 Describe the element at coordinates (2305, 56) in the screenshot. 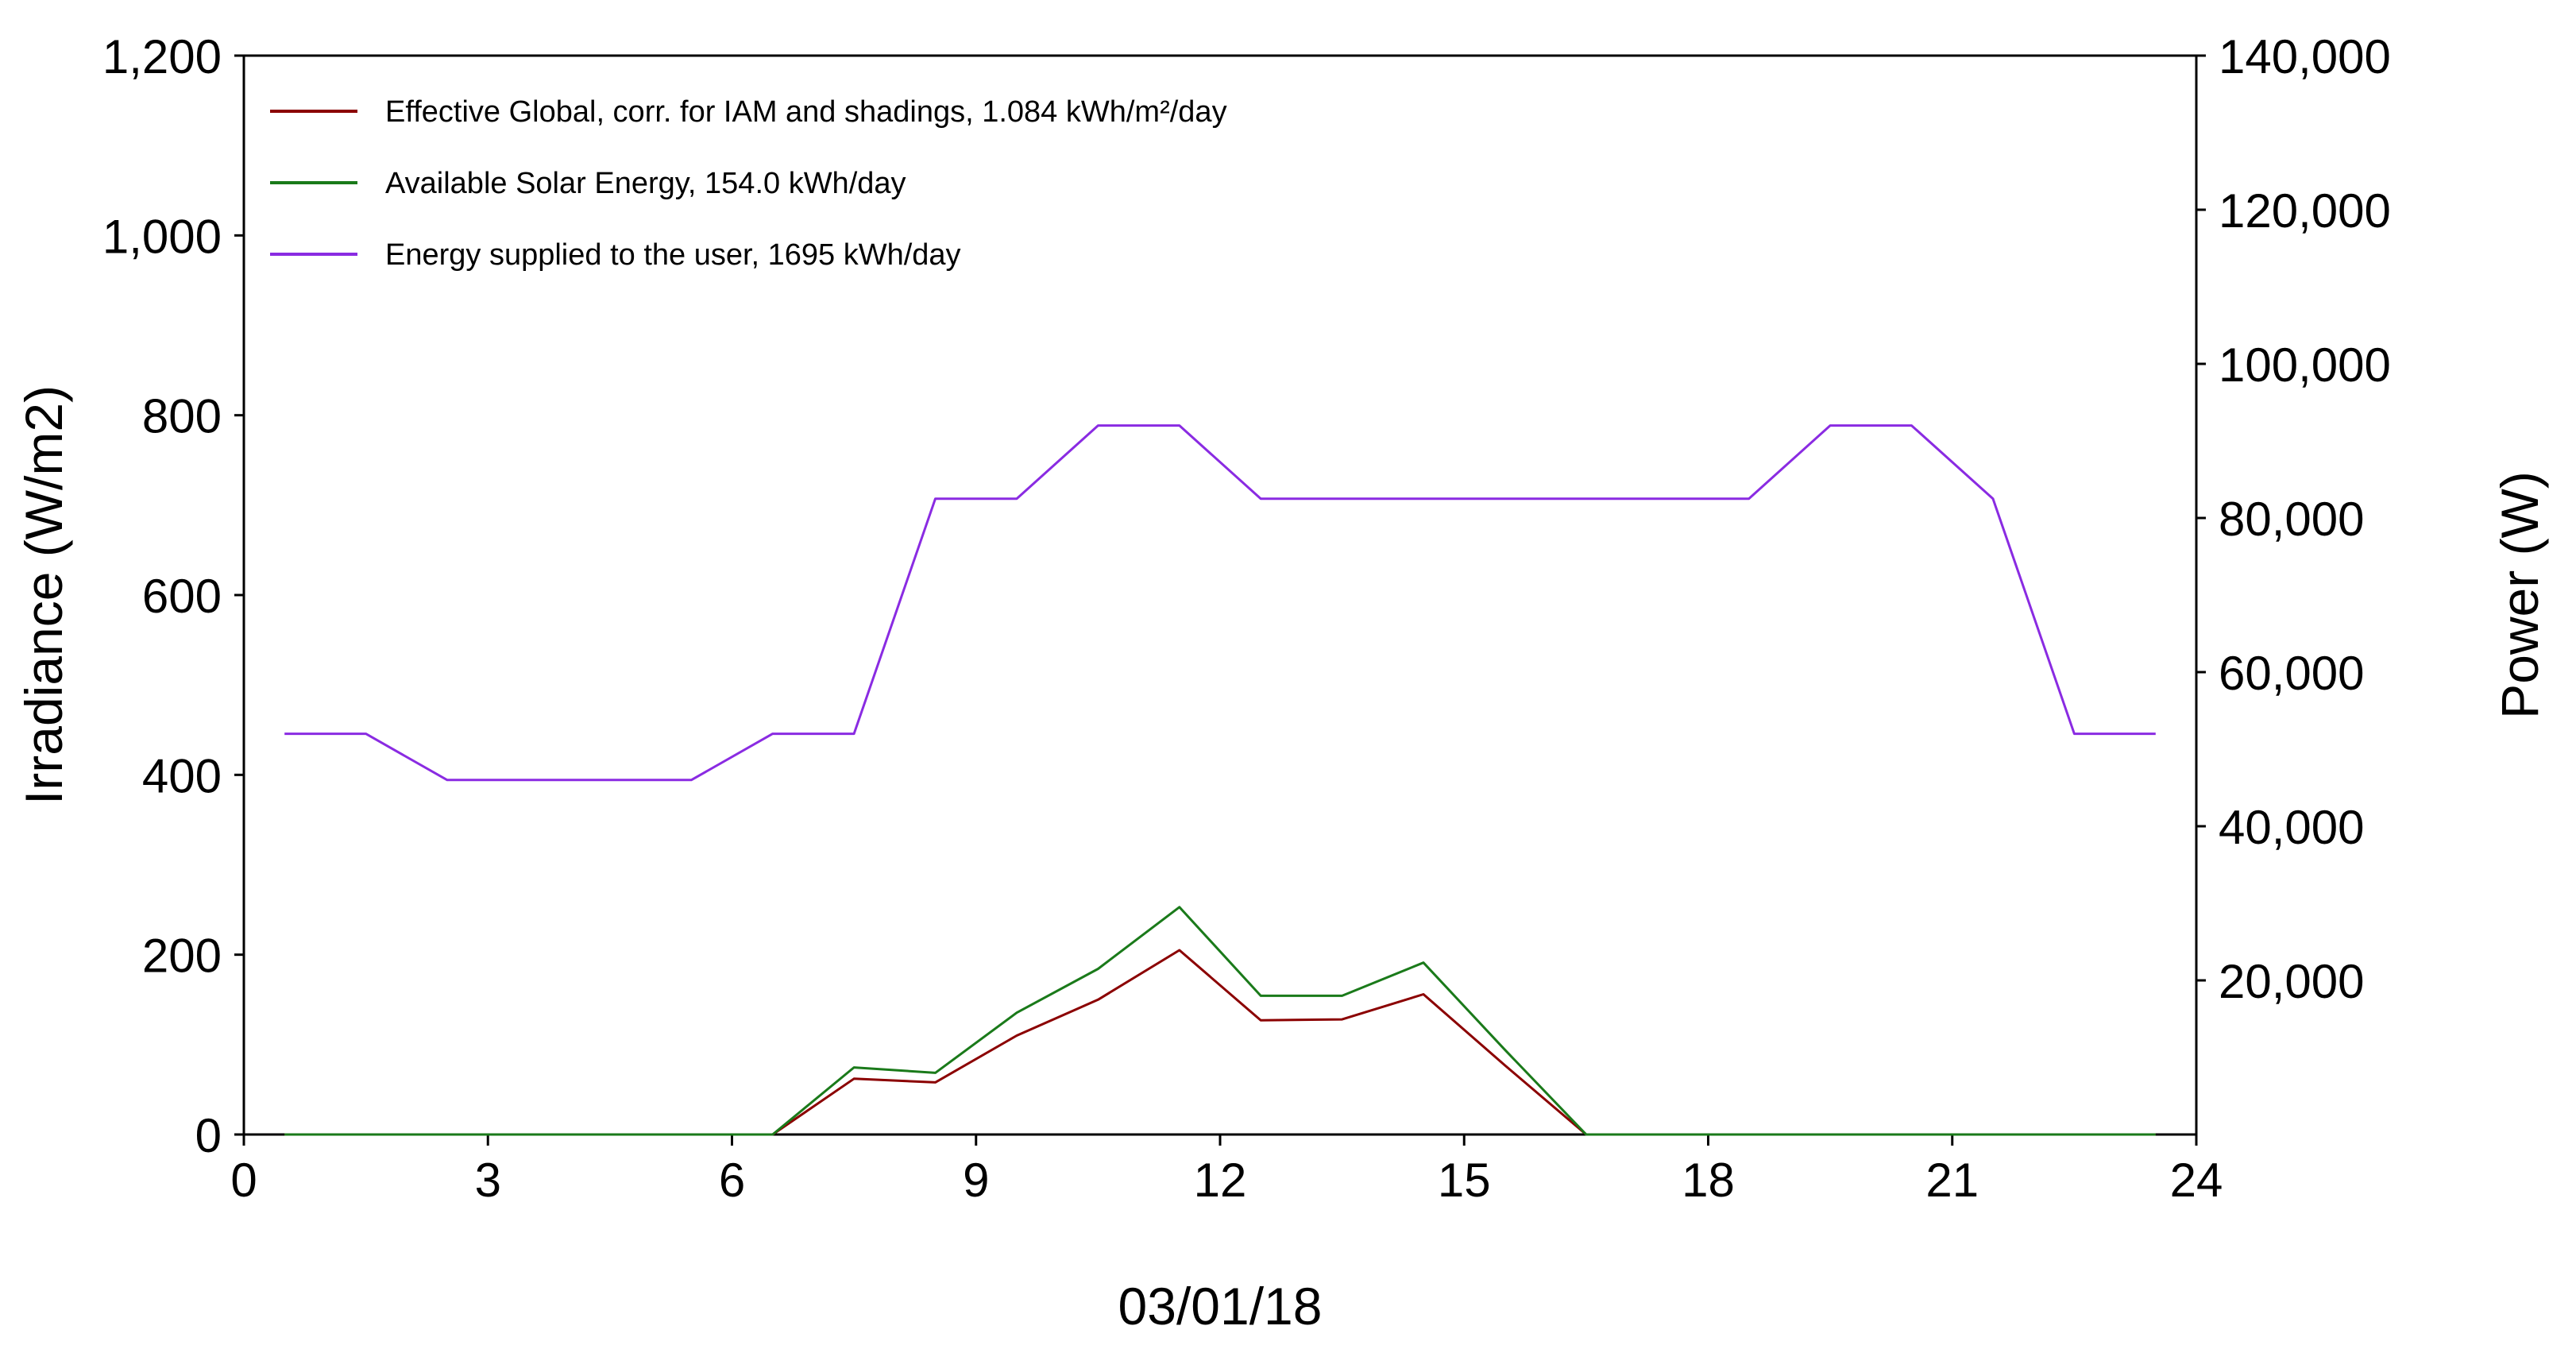

I see `right-tick-label: 140,000` at that location.